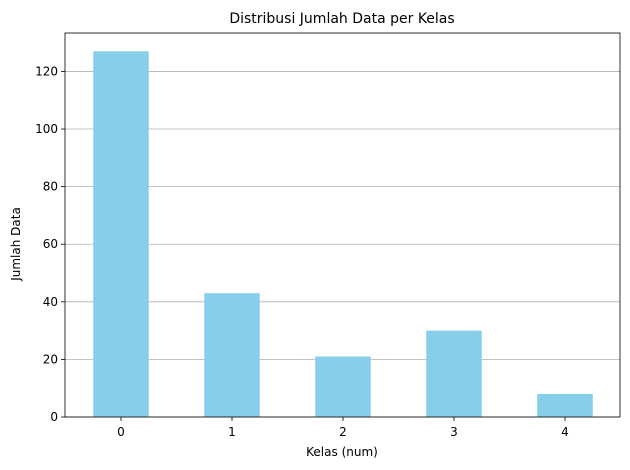 The image size is (630, 470). Describe the element at coordinates (342, 452) in the screenshot. I see `x-axis-label: Kelas (num)` at that location.